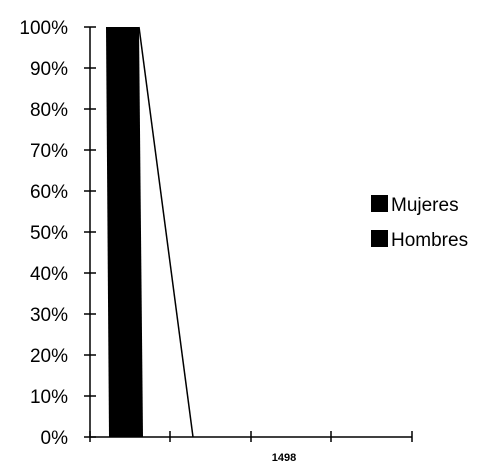 The width and height of the screenshot is (493, 464). I want to click on x-tick-label: 1498, so click(284, 458).